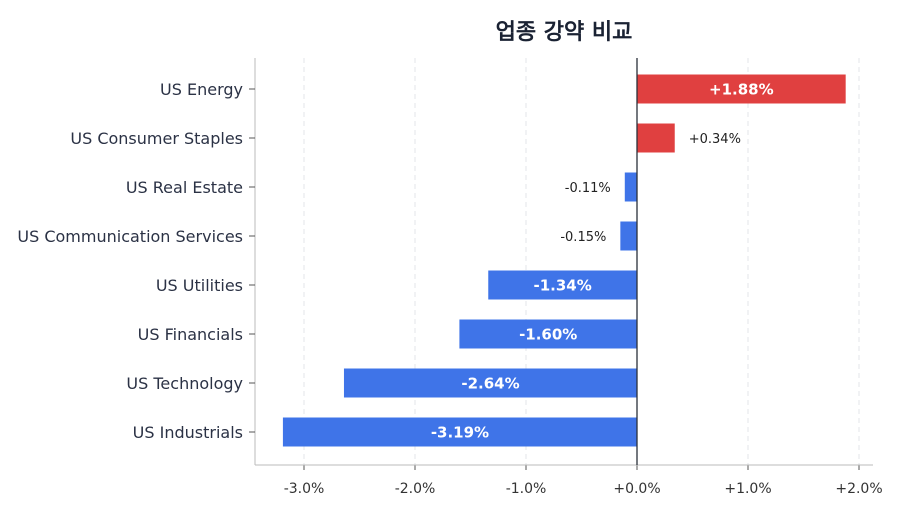 The image size is (900, 514). Describe the element at coordinates (715, 139) in the screenshot. I see `value-label: +0.34%` at that location.